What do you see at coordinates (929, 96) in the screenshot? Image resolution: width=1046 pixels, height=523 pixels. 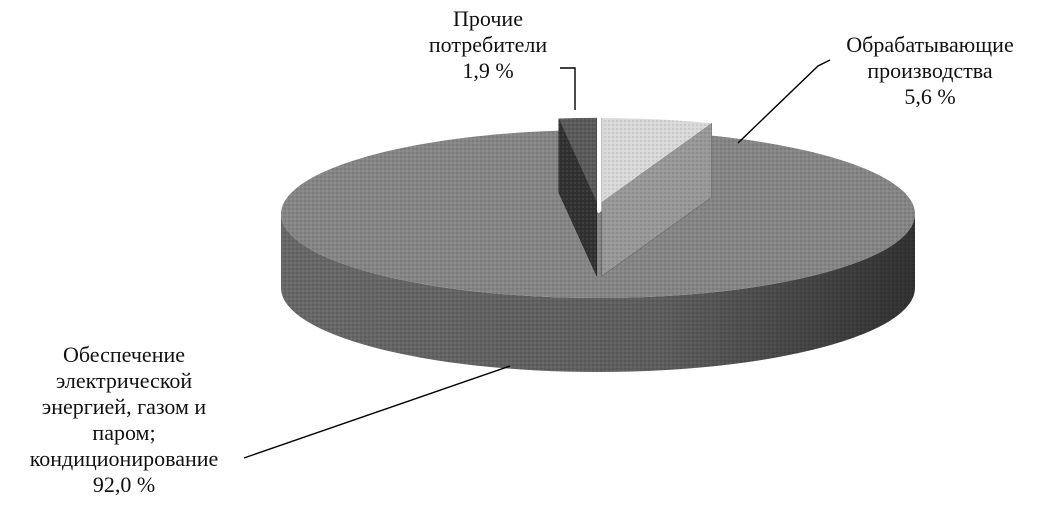 I see `slice-value: 5,6 %` at bounding box center [929, 96].